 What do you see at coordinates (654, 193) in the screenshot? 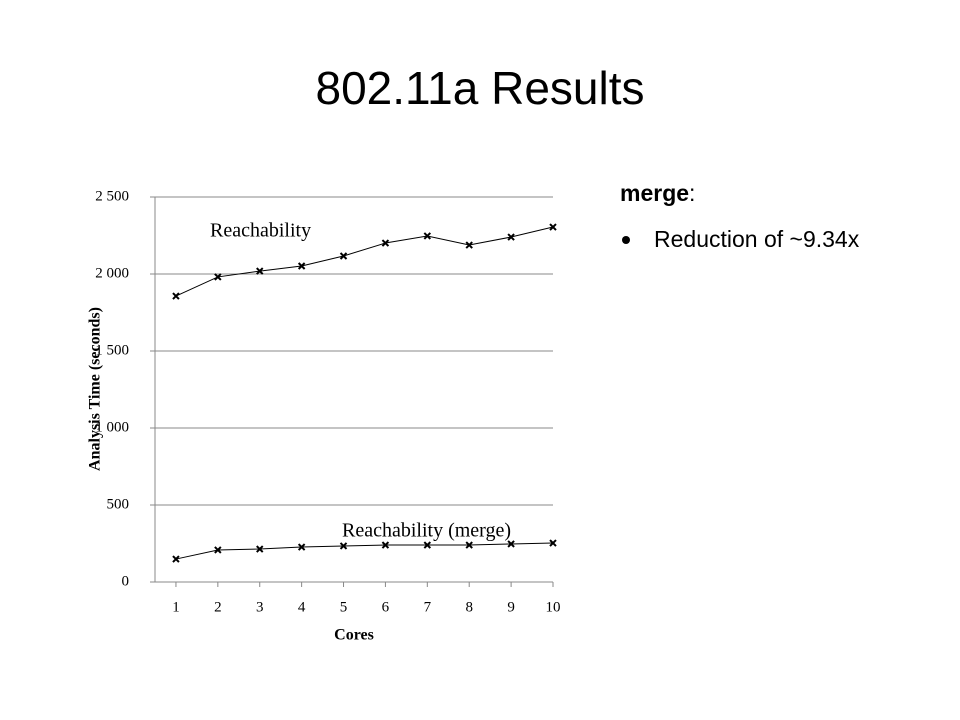
I see `heading-bold: merge` at bounding box center [654, 193].